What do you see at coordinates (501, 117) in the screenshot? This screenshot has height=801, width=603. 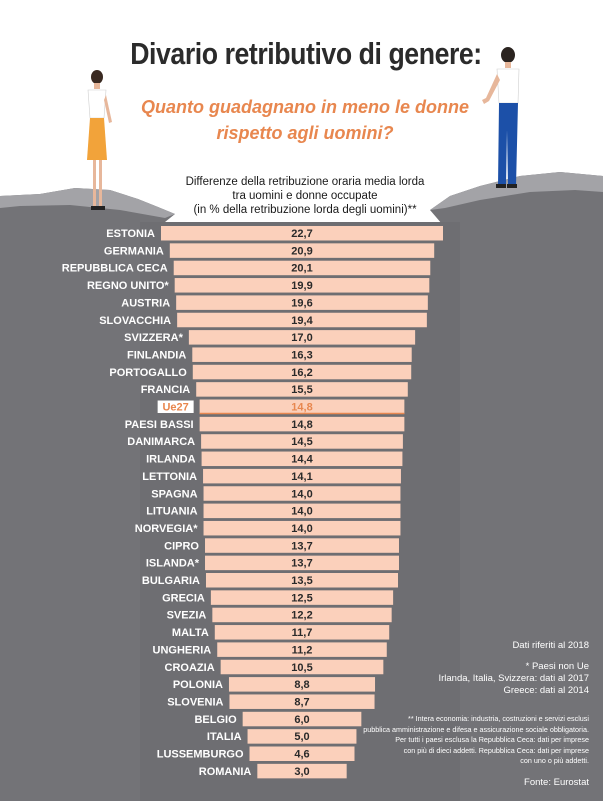 I see `man-figure-icon` at bounding box center [501, 117].